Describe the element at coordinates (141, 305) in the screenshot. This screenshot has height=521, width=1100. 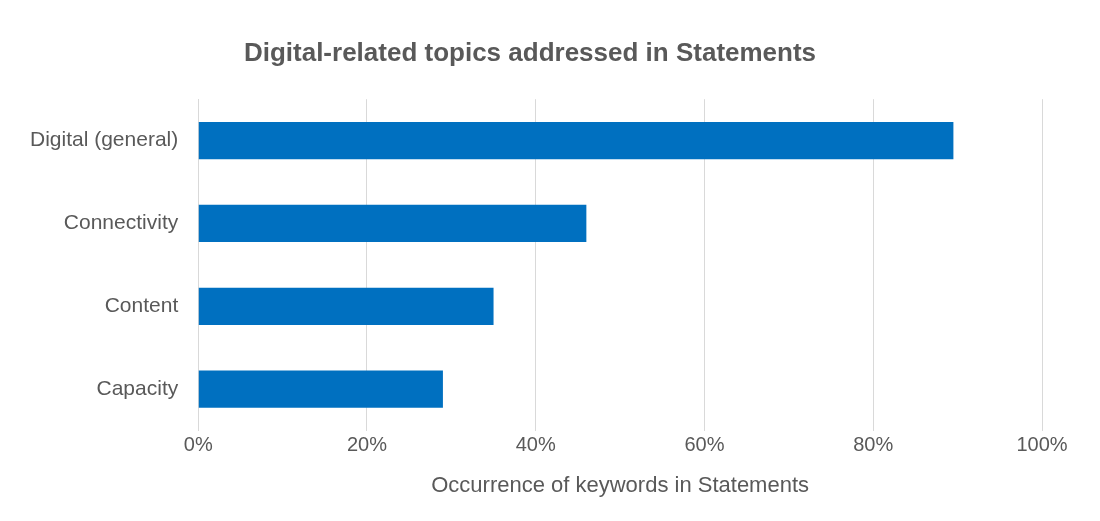
I see `y-tick-label: Content` at that location.